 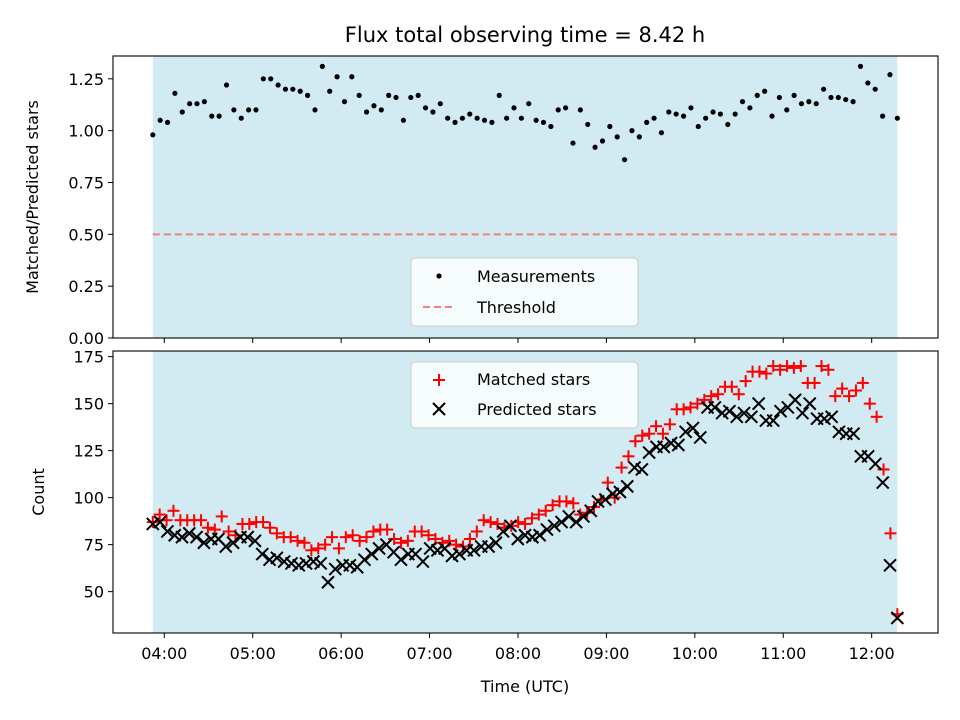 I want to click on top-x-ticks, so click(x=518, y=340).